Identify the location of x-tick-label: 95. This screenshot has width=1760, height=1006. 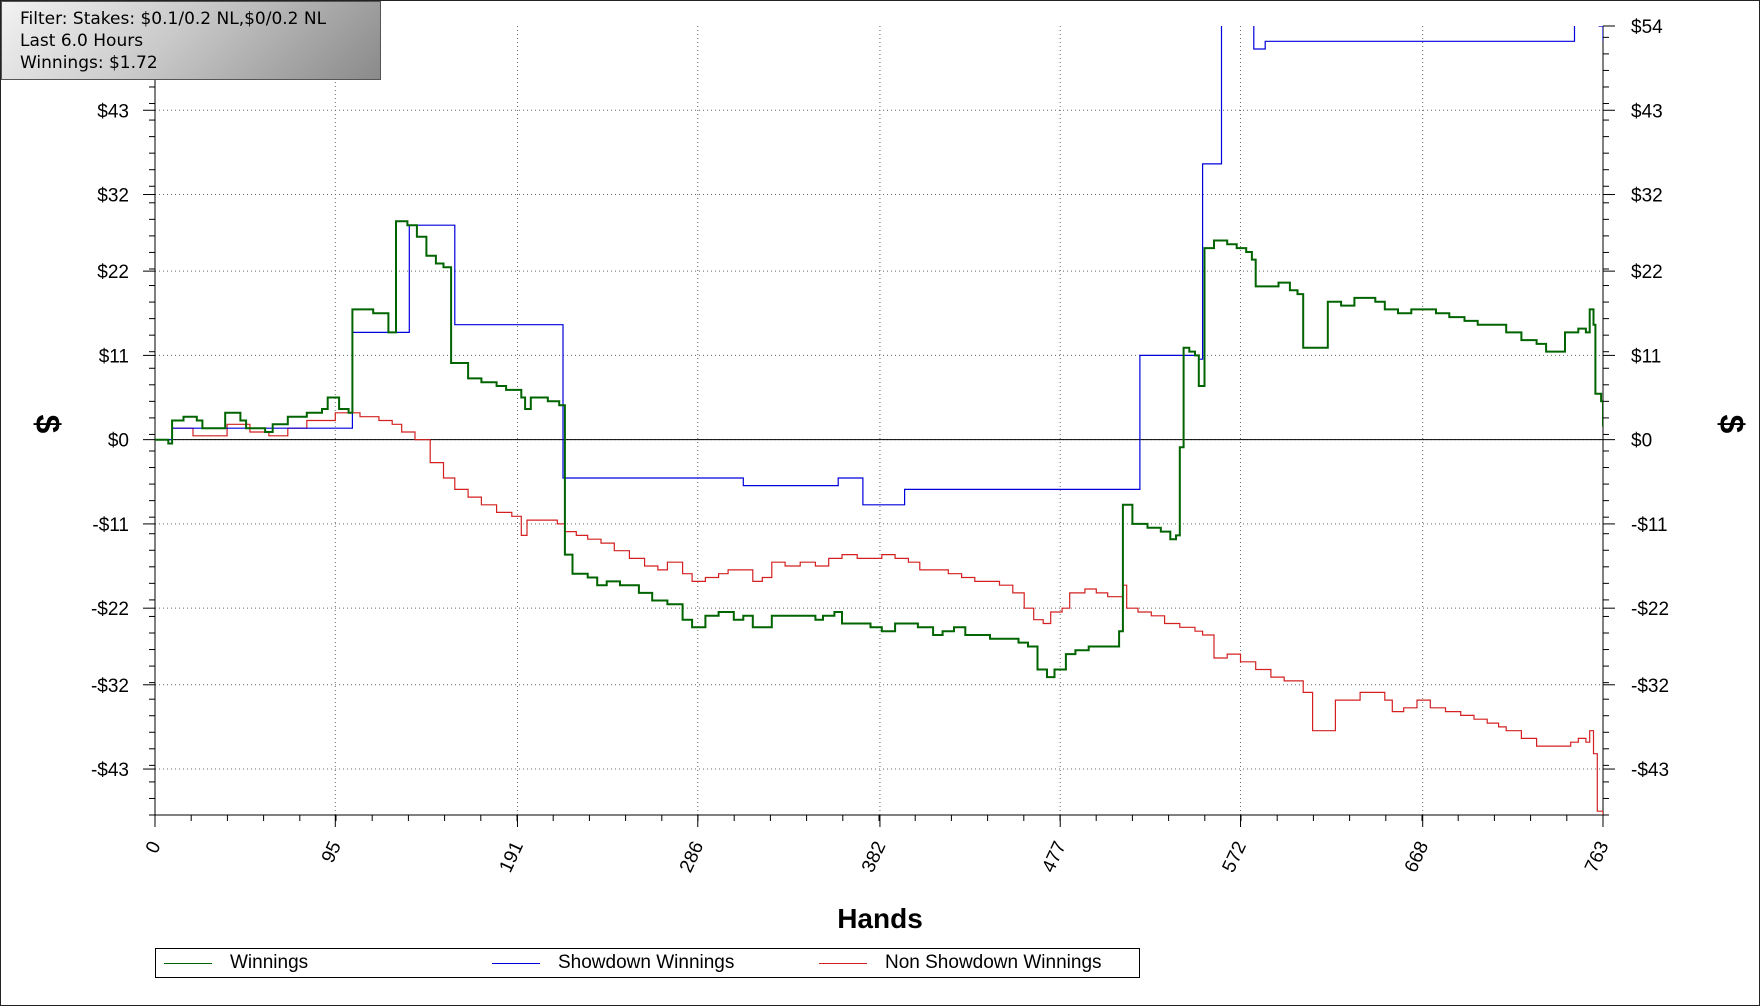
(332, 852).